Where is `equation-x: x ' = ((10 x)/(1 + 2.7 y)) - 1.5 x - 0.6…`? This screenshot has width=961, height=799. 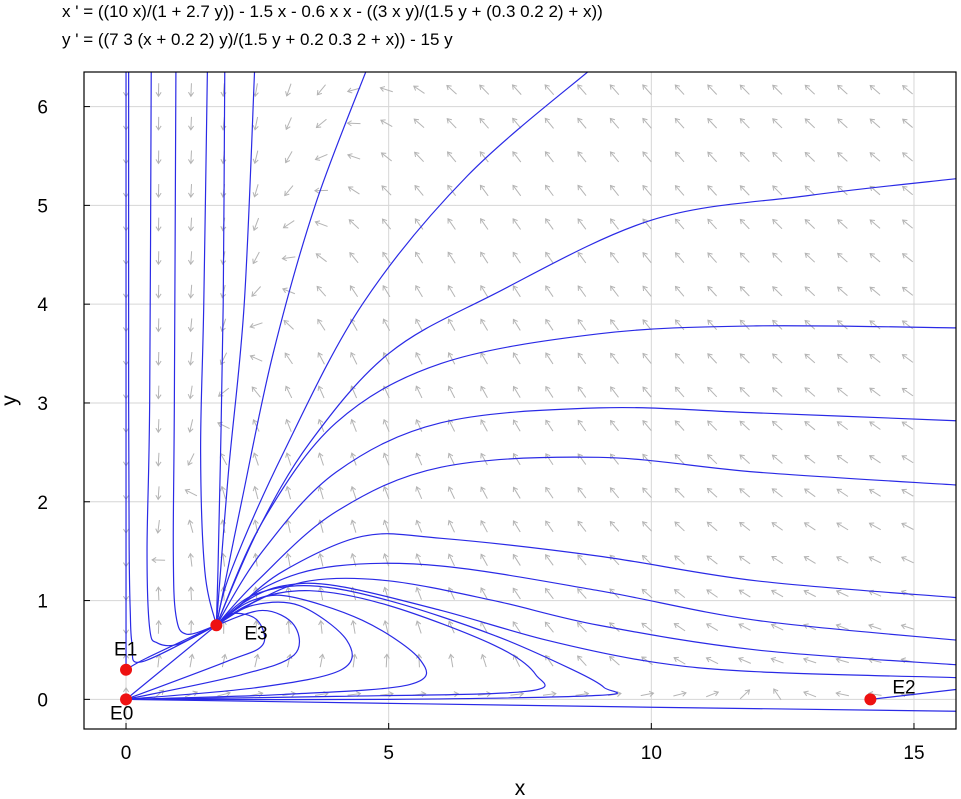
equation-x: x ' = ((10 x)/(1 + 2.7 y)) - 1.5 x - 0.6… is located at coordinates (332, 11).